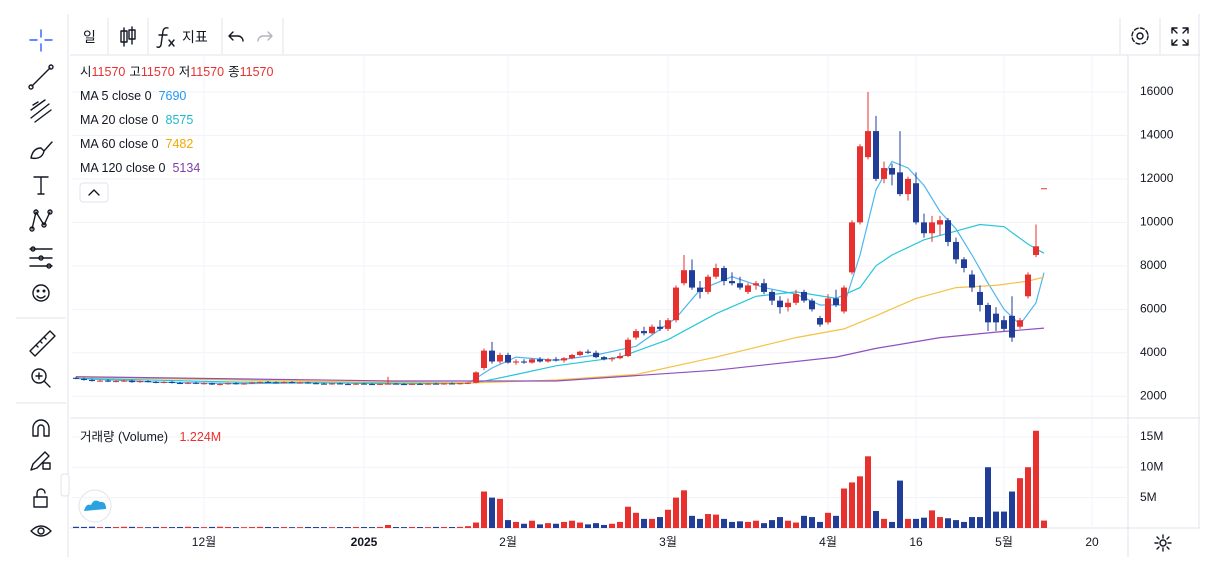 The width and height of the screenshot is (1226, 572). What do you see at coordinates (135, 96) in the screenshot?
I see `ma-legend-row: MA 5 close 0 7690` at bounding box center [135, 96].